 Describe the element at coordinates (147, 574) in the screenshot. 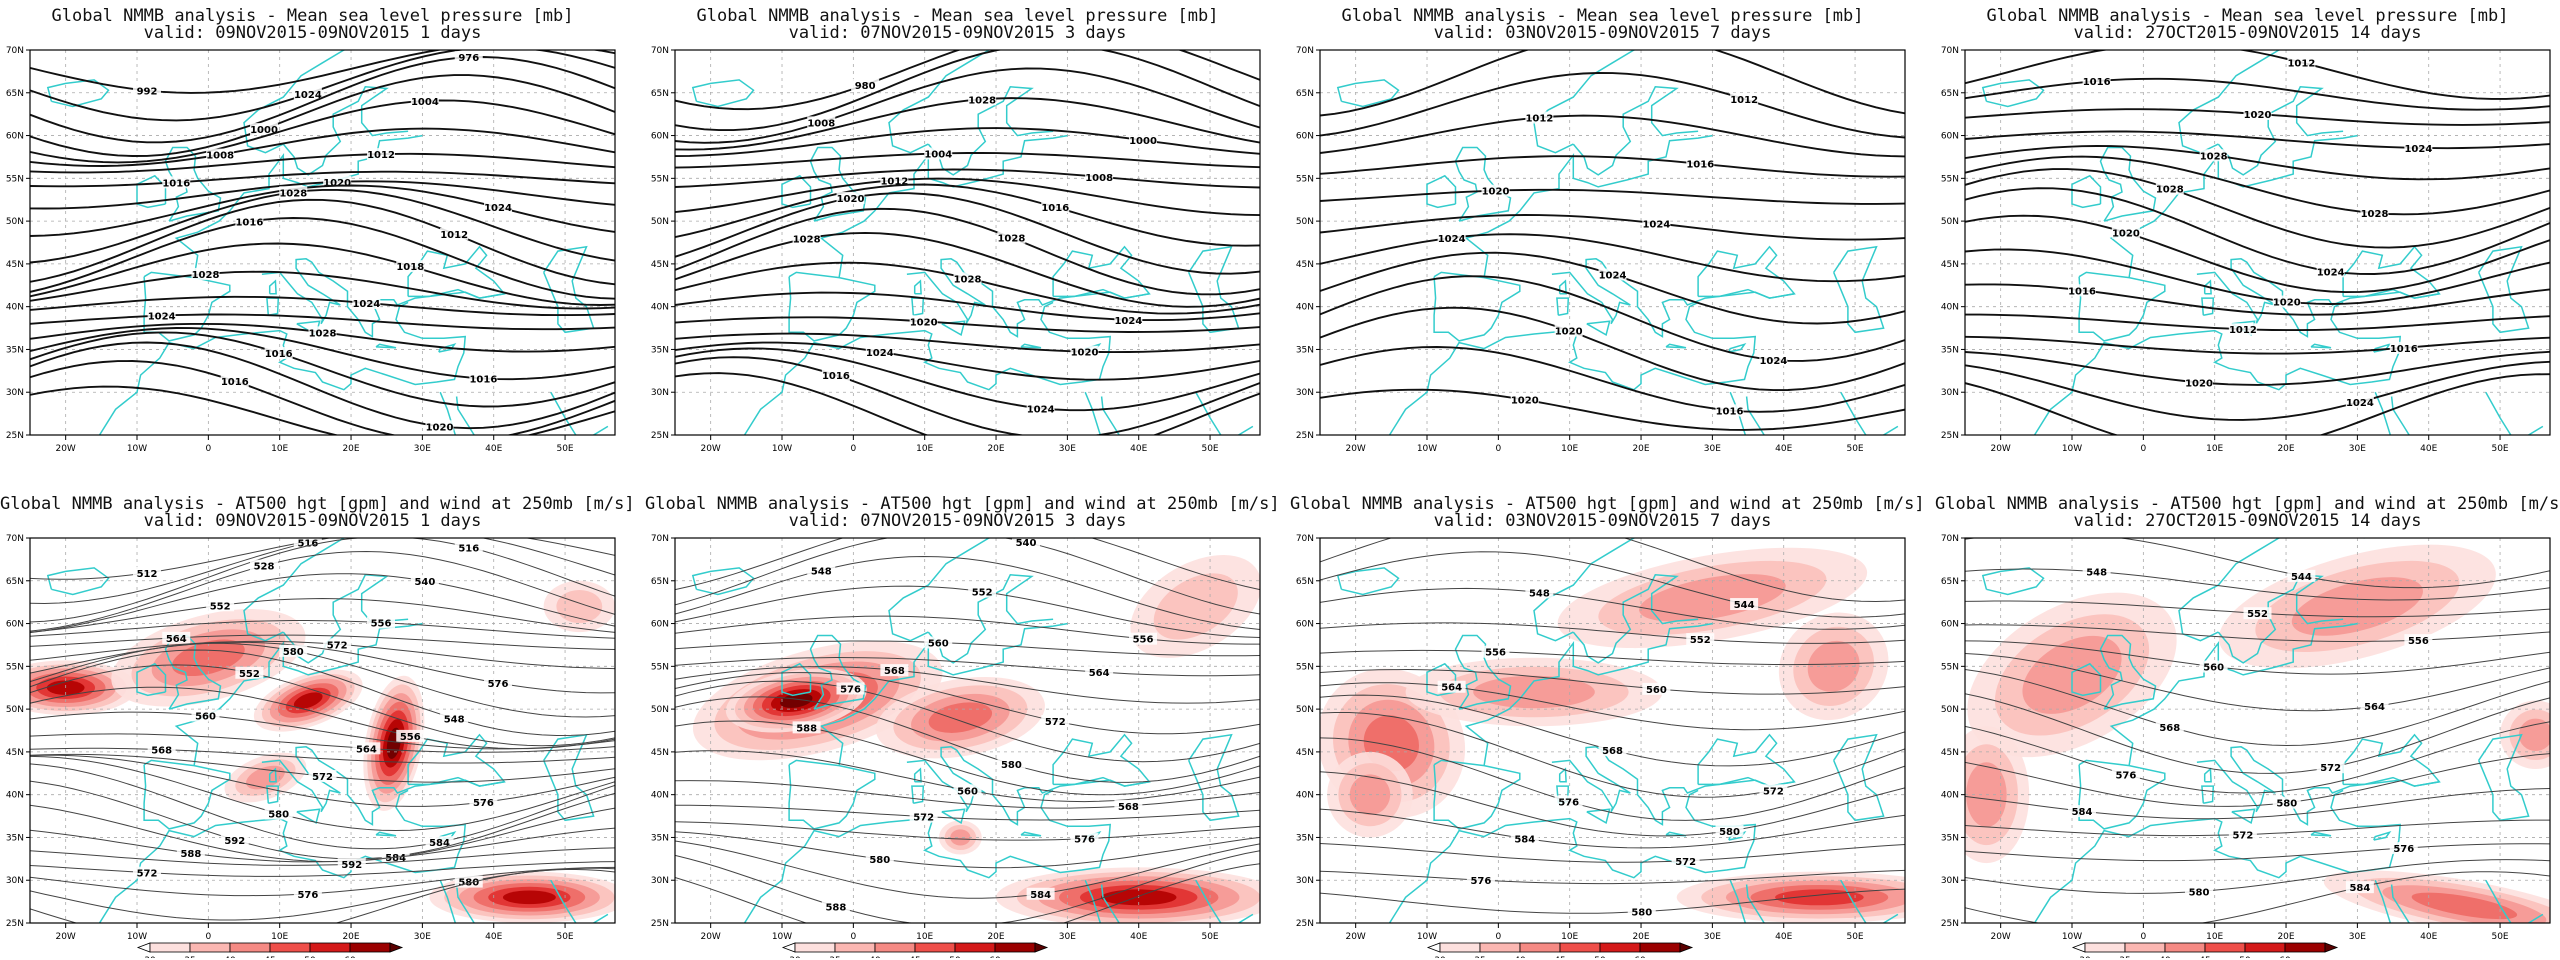

I see `contour-label: 512` at that location.